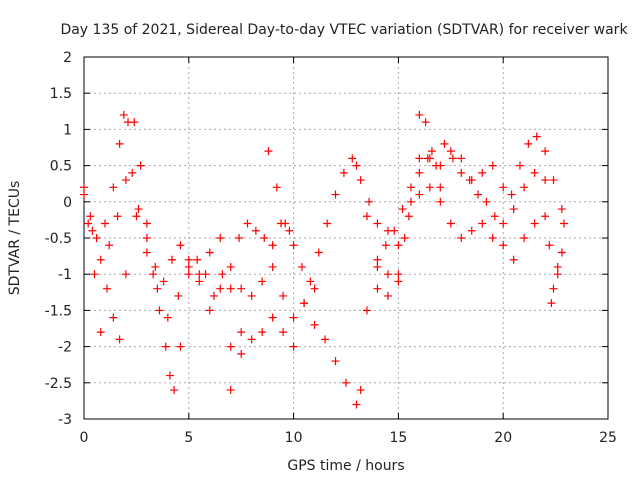  I want to click on x-tick-label: 0, so click(84, 438).